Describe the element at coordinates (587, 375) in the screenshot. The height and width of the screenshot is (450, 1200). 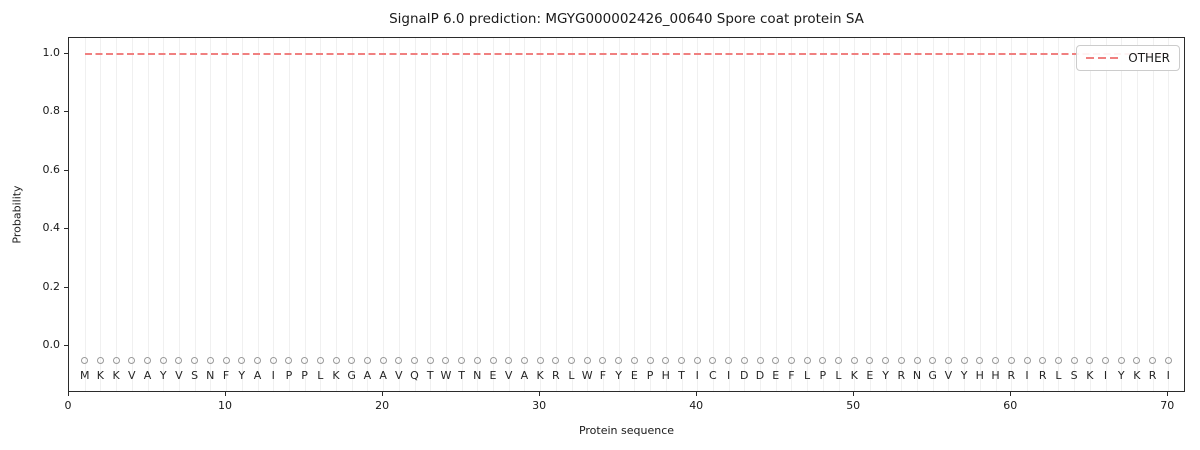
I see `residue-letter: W` at that location.